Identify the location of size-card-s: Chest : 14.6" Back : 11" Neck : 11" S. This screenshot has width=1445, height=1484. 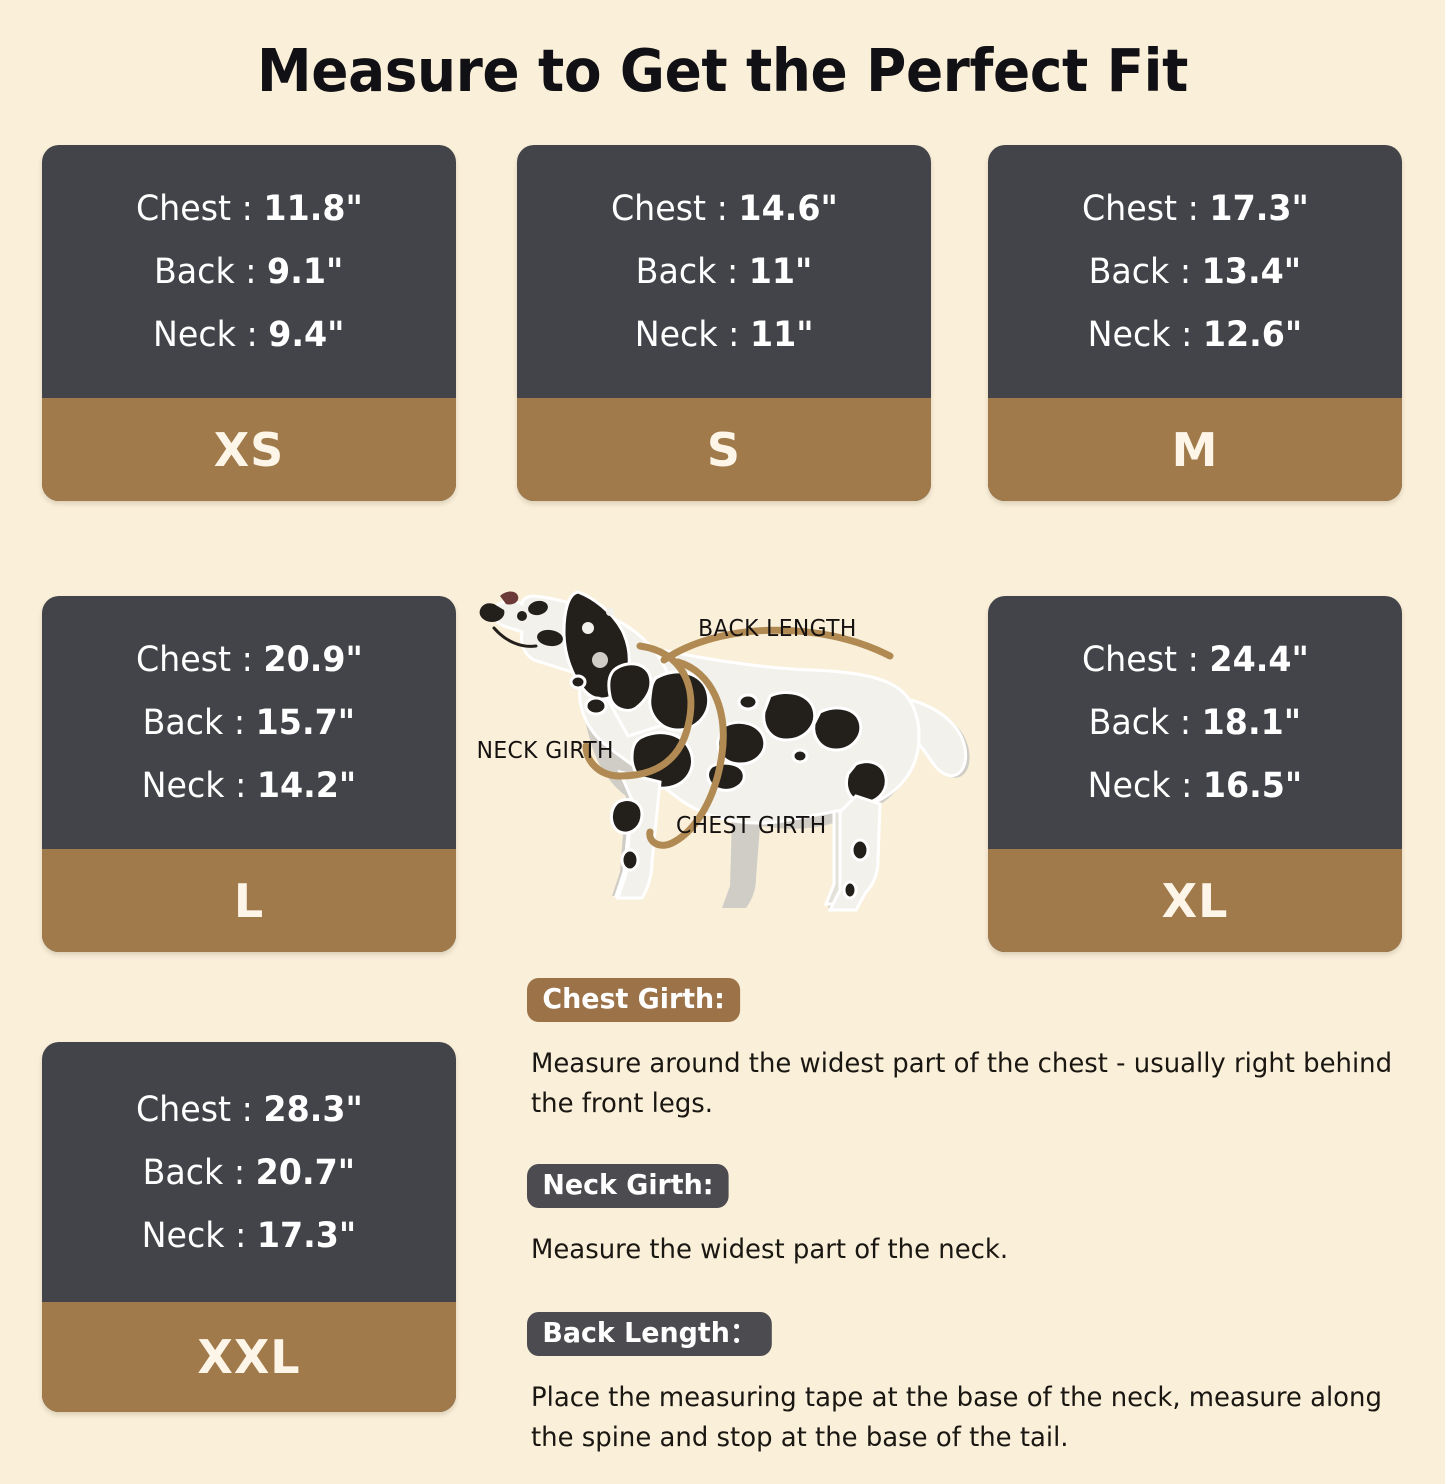
(724, 323).